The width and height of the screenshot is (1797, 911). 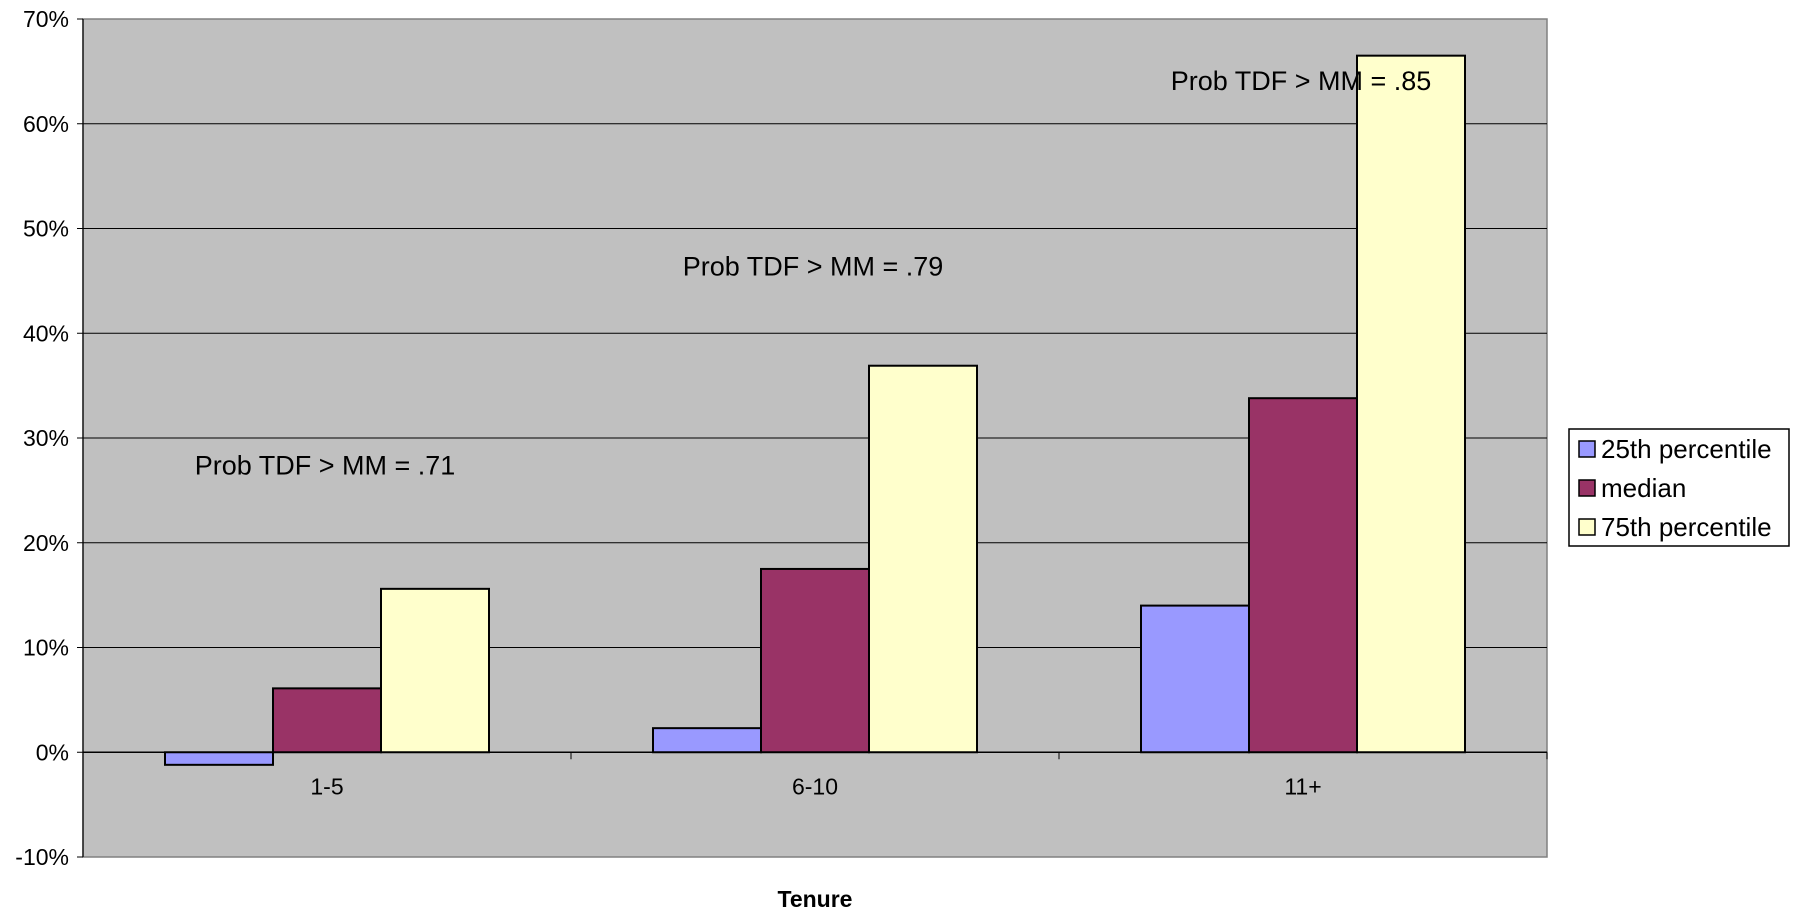 What do you see at coordinates (1686, 449) in the screenshot?
I see `legend-label: 25th percentile` at bounding box center [1686, 449].